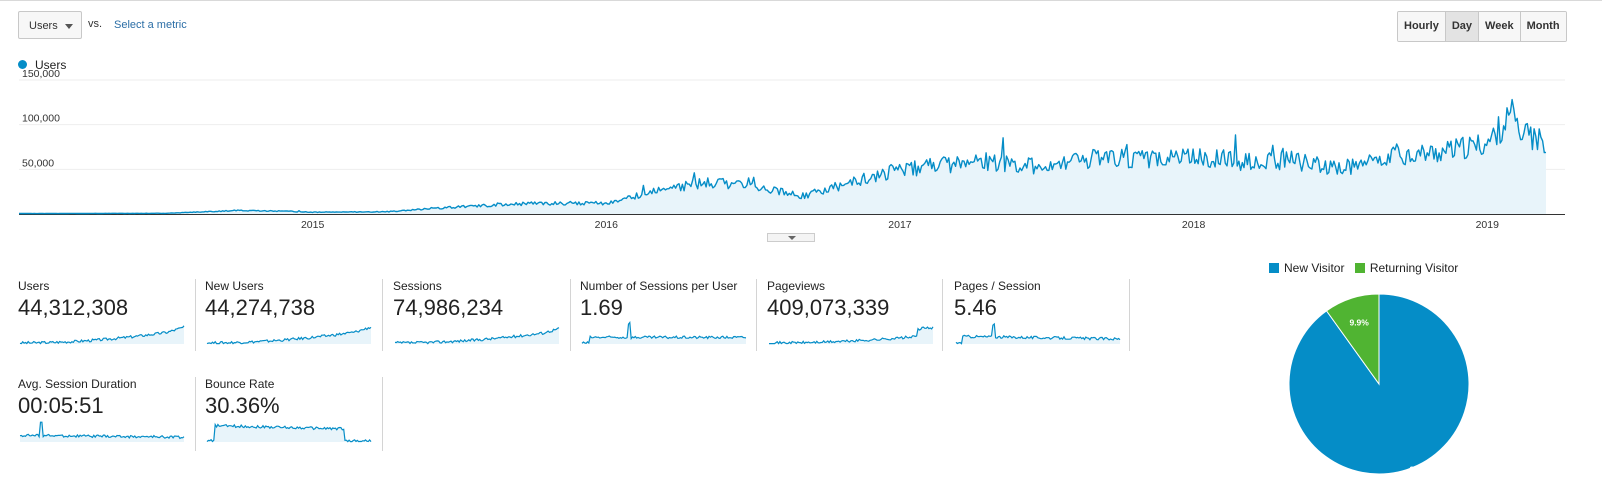  Describe the element at coordinates (900, 224) in the screenshot. I see `x-tick-label: 2017` at that location.